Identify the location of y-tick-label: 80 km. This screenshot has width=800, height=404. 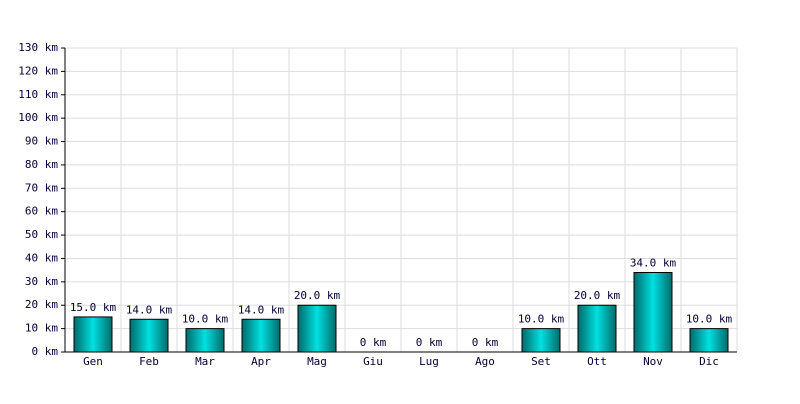
(41, 164).